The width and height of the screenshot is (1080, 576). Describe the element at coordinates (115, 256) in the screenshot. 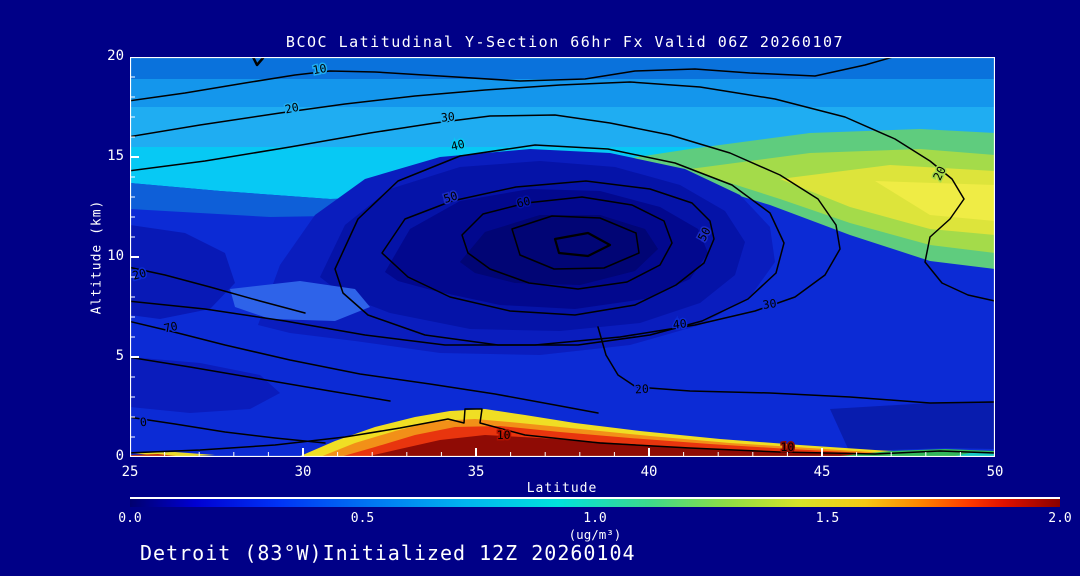

I see `y-tick-label: 10` at that location.